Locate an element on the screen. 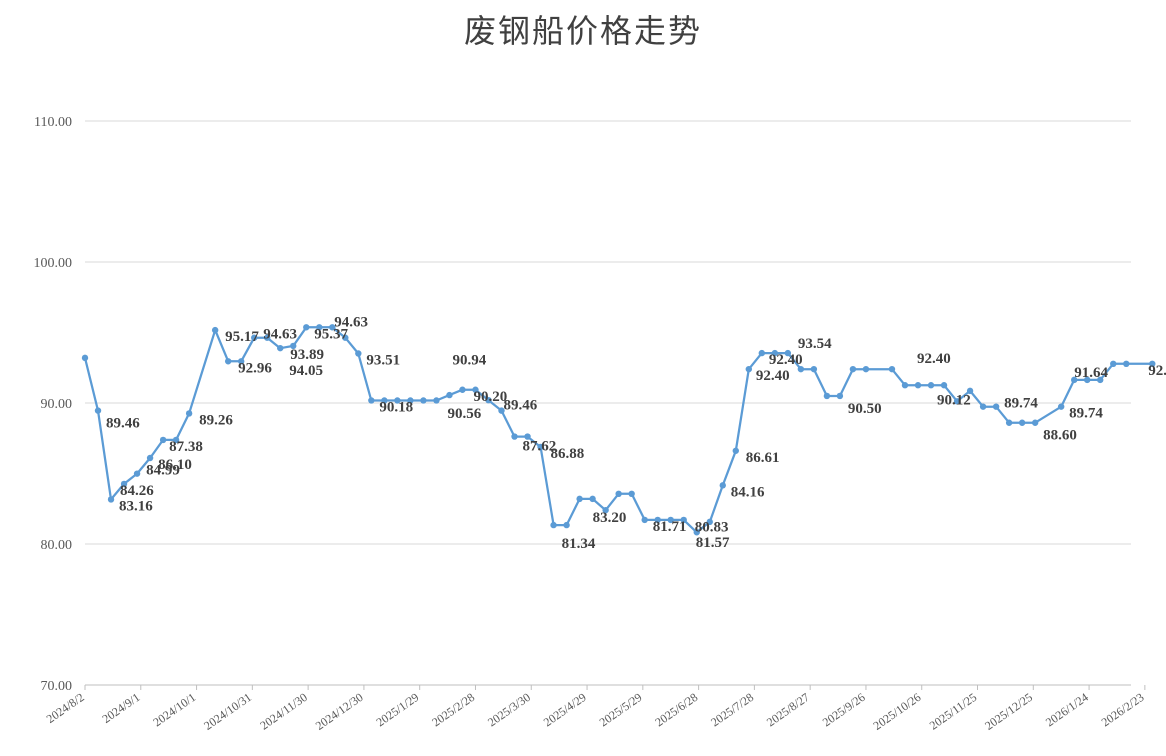 This screenshot has height=756, width=1166. data-label: 83.16 is located at coordinates (136, 506).